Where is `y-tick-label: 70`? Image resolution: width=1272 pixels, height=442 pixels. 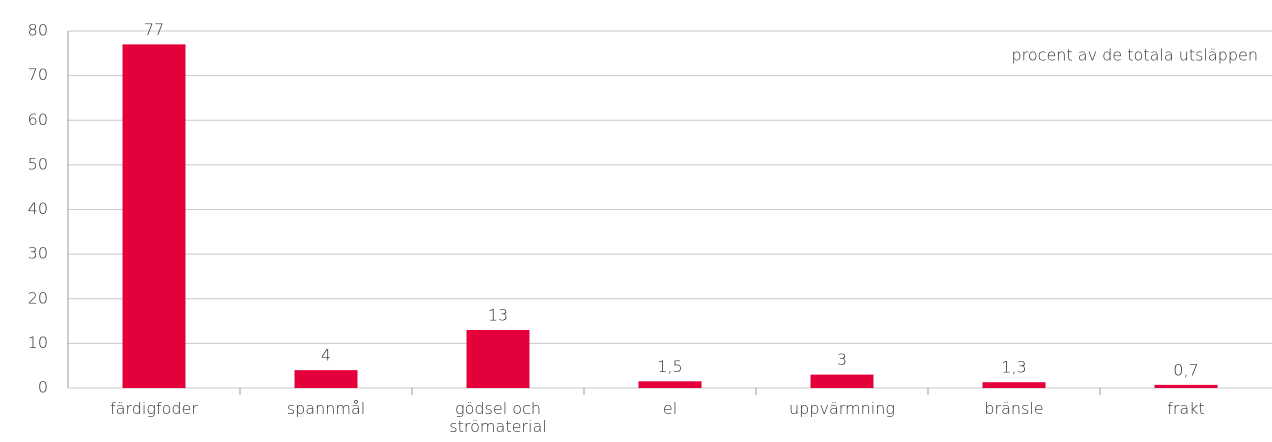 y-tick-label: 70 is located at coordinates (38, 74).